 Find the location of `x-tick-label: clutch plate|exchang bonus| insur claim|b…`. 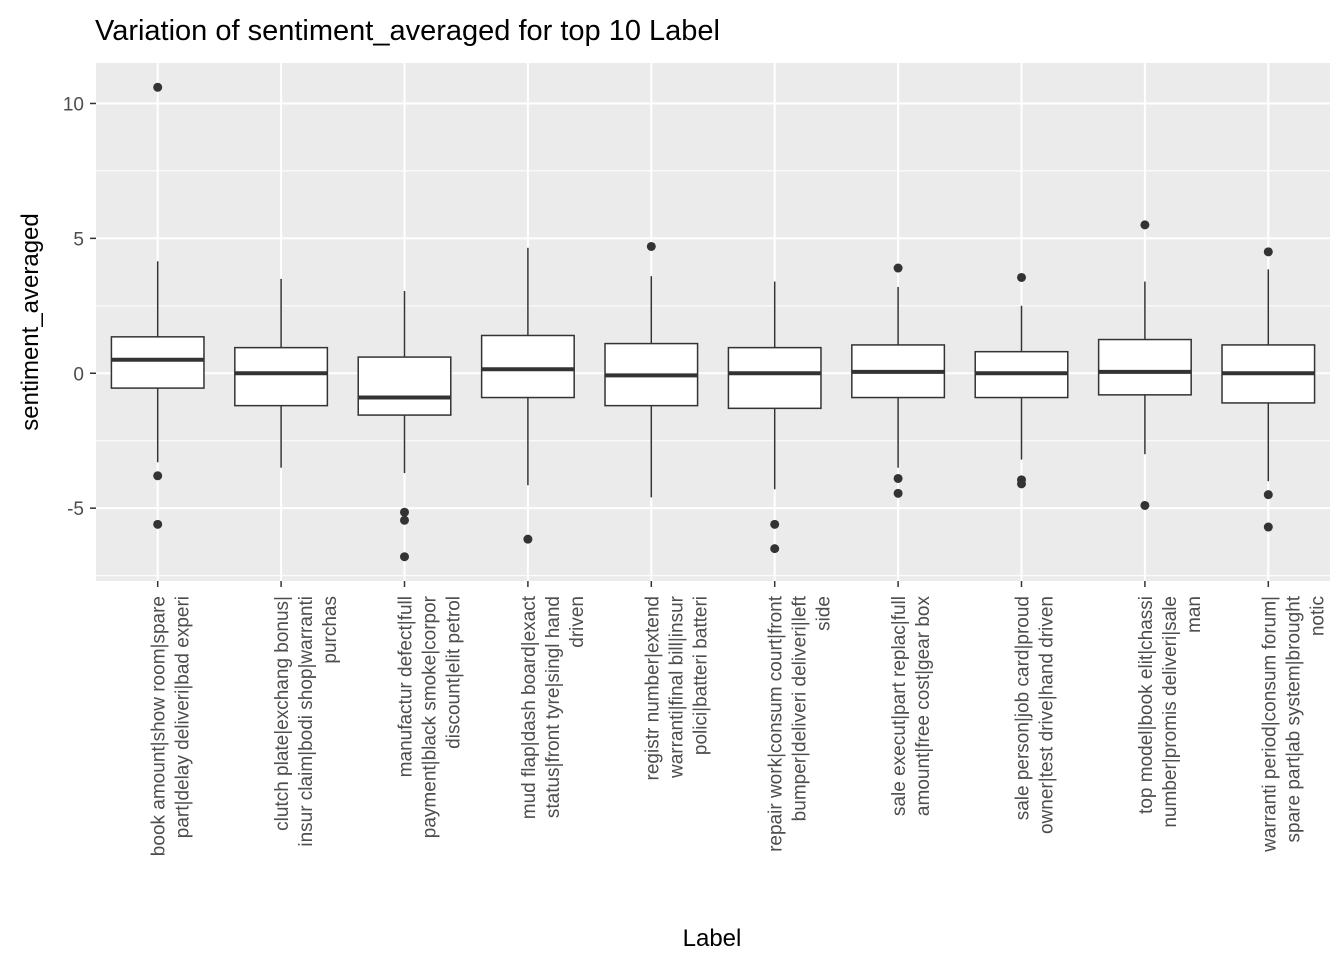

x-tick-label: clutch plate|exchang bonus| insur claim|b… is located at coordinates (306, 721).